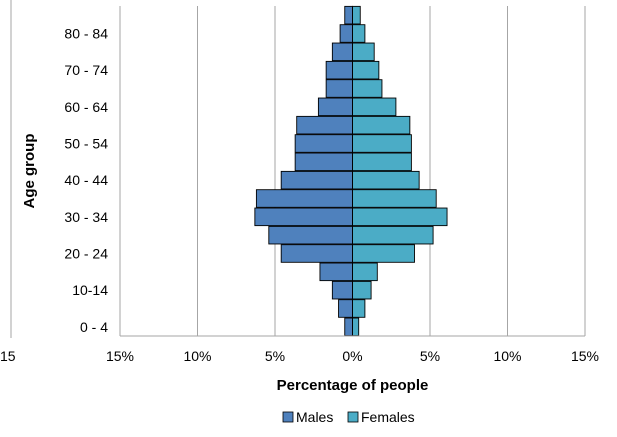  What do you see at coordinates (86, 217) in the screenshot?
I see `y-tick-label-6: 30 - 34` at bounding box center [86, 217].